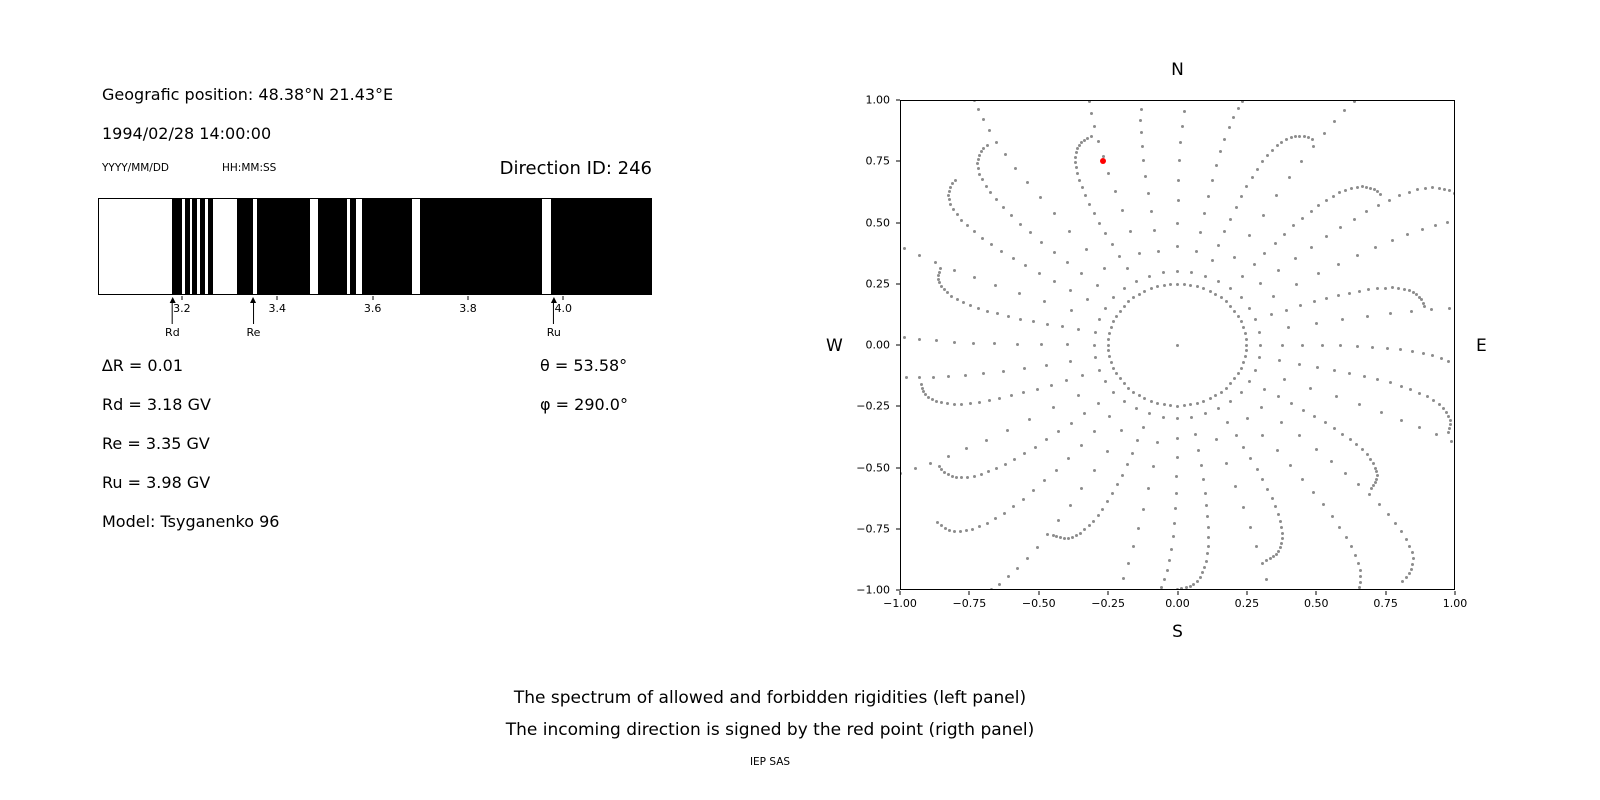 The width and height of the screenshot is (1600, 800). I want to click on delta-r-value: ∆R = 0.01, so click(143, 365).